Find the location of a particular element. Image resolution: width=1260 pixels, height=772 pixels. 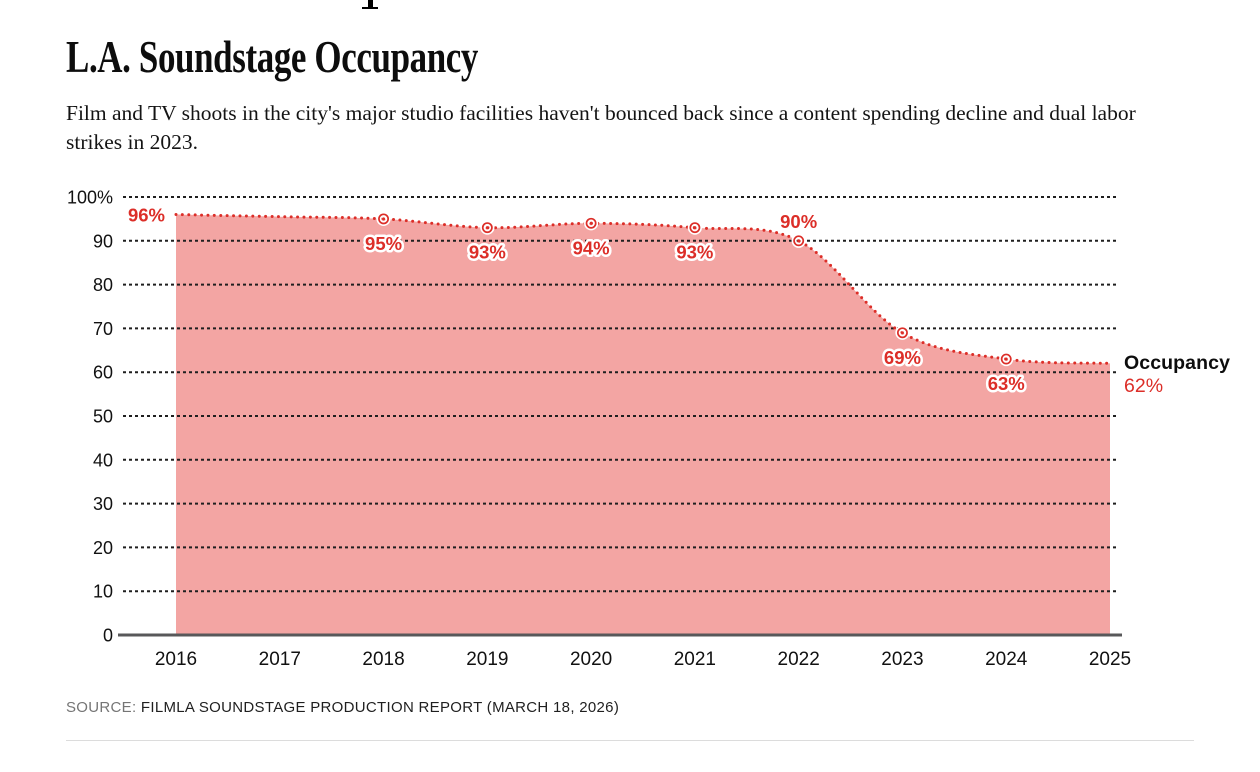

svg-text: 2018 is located at coordinates (383, 659).